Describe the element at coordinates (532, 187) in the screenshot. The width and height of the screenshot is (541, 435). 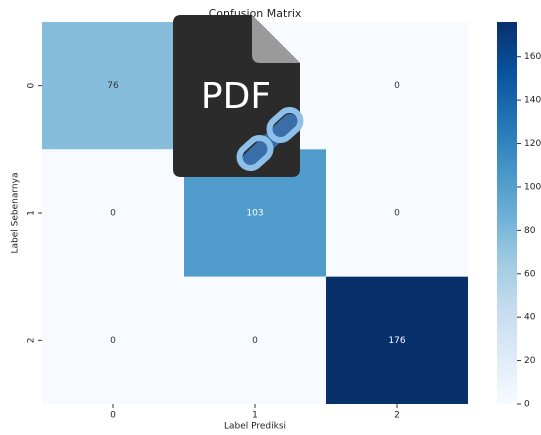
I see `colorbar-tick-label: 100` at that location.